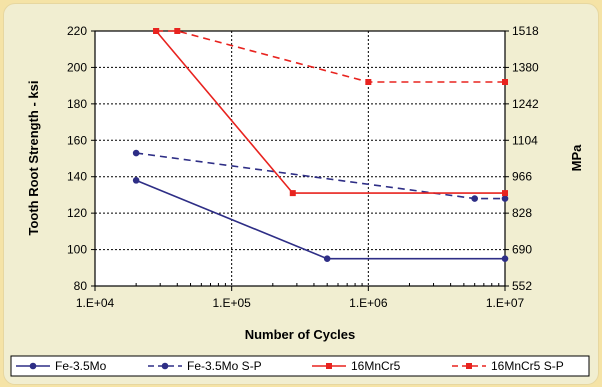 Image resolution: width=602 pixels, height=387 pixels. I want to click on y-axis-title: Tooth Root Strength - ksi, so click(33, 157).